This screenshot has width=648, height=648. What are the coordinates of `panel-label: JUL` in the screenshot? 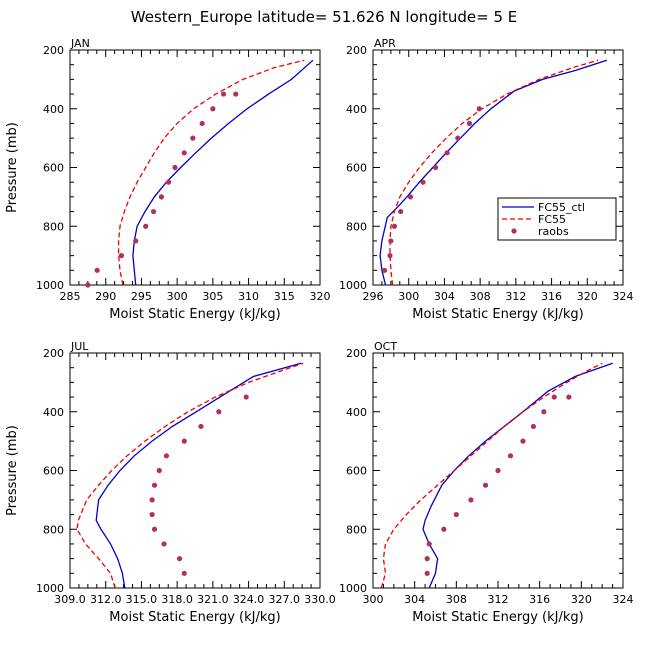 It's located at (79, 346).